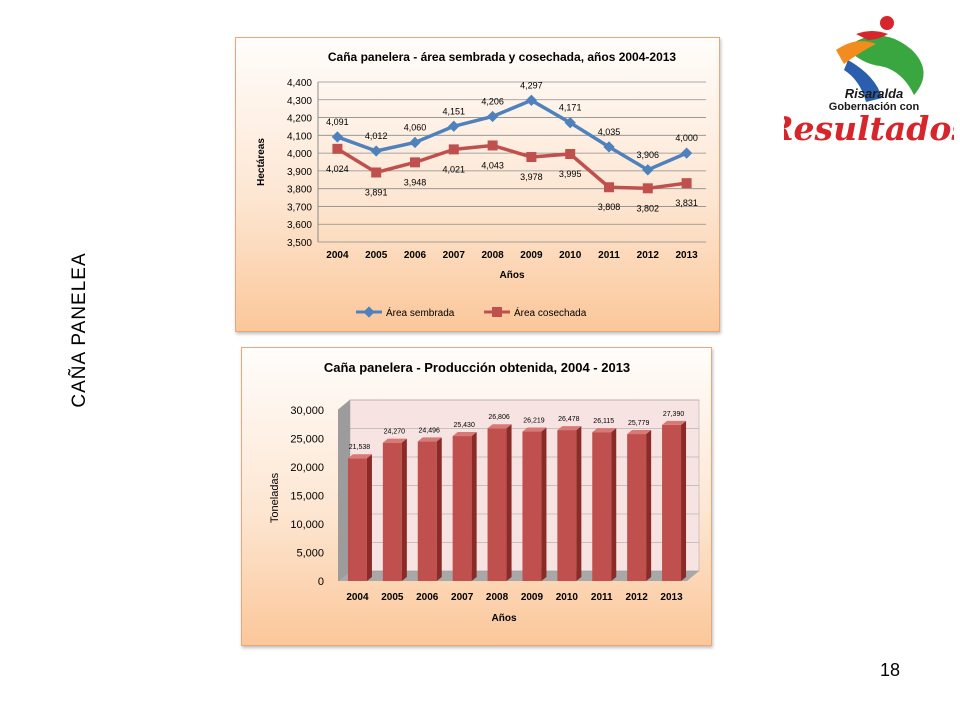 This screenshot has width=960, height=720. I want to click on data-label: 4,151, so click(454, 111).